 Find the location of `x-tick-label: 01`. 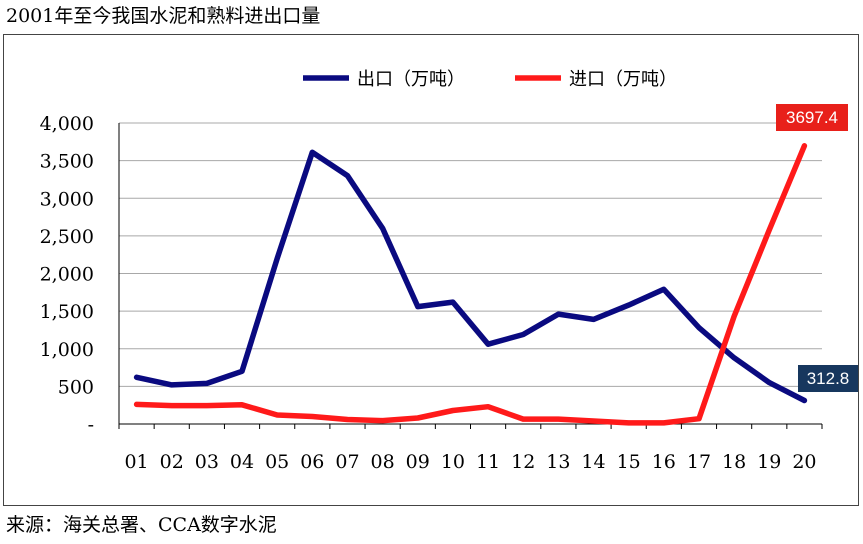

x-tick-label: 01 is located at coordinates (136, 462).